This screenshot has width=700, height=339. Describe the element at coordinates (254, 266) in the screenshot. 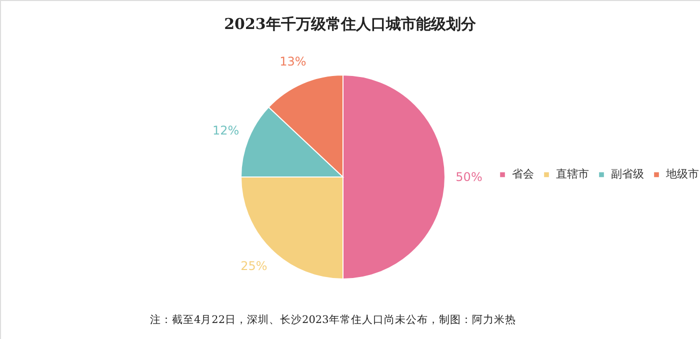

I see `data-label: 25%` at that location.